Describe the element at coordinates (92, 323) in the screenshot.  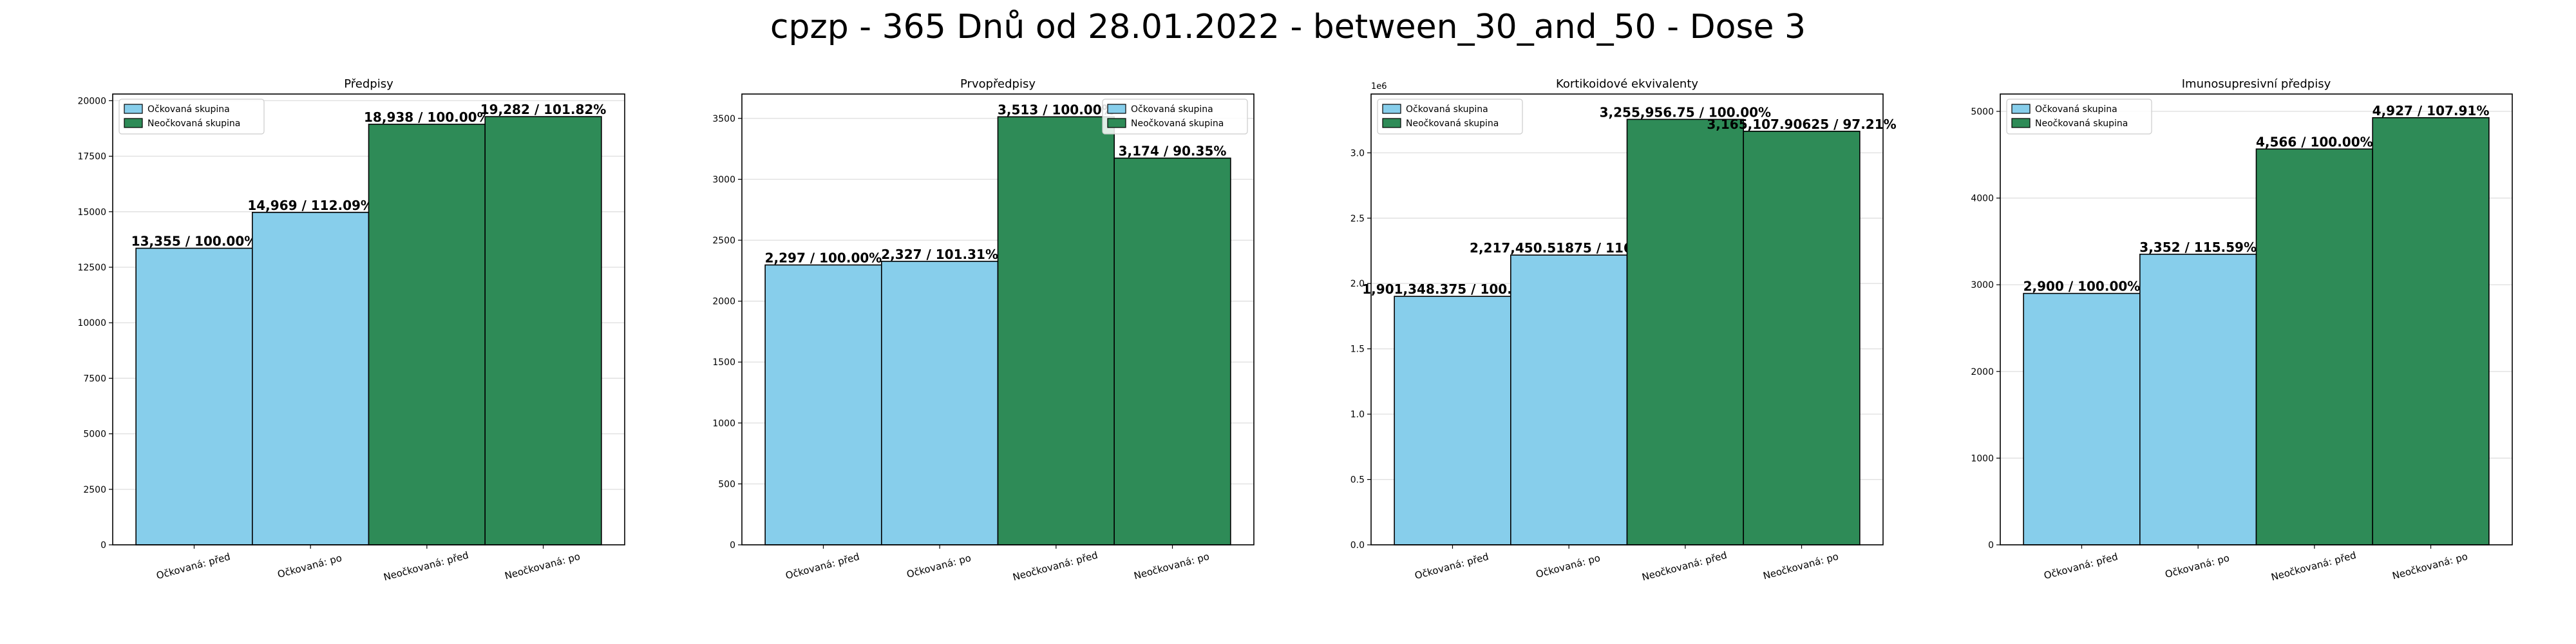
I see `y-tick-label: 10000` at that location.